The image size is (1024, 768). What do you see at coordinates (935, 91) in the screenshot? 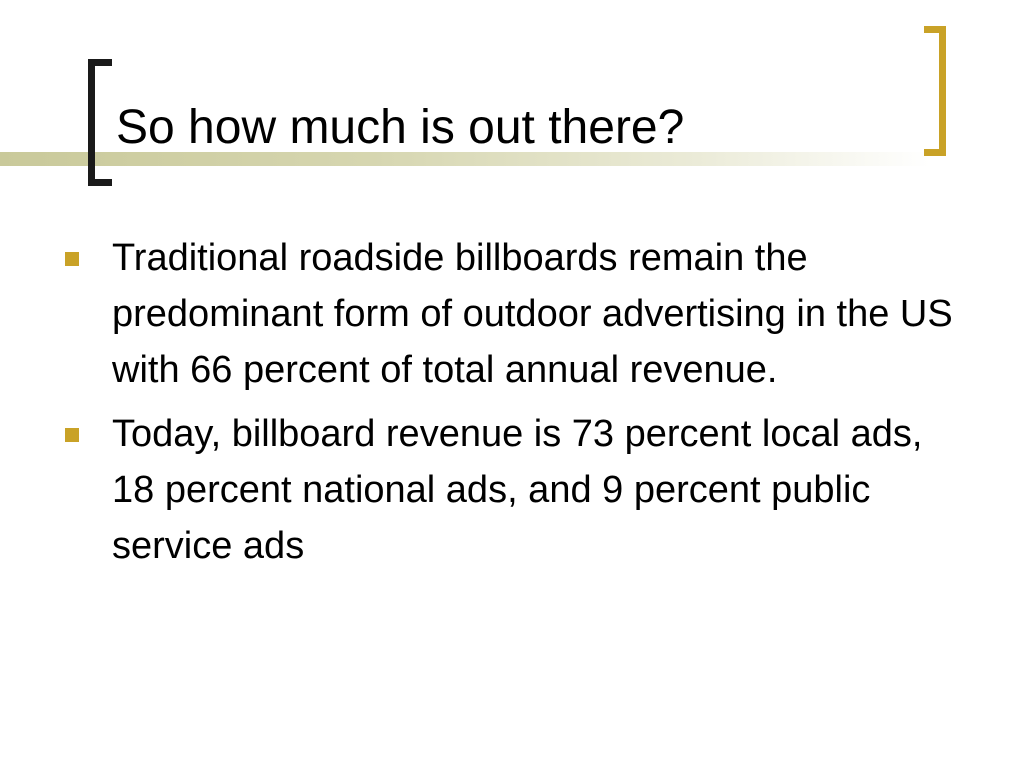
I see `right-bracket-icon` at bounding box center [935, 91].